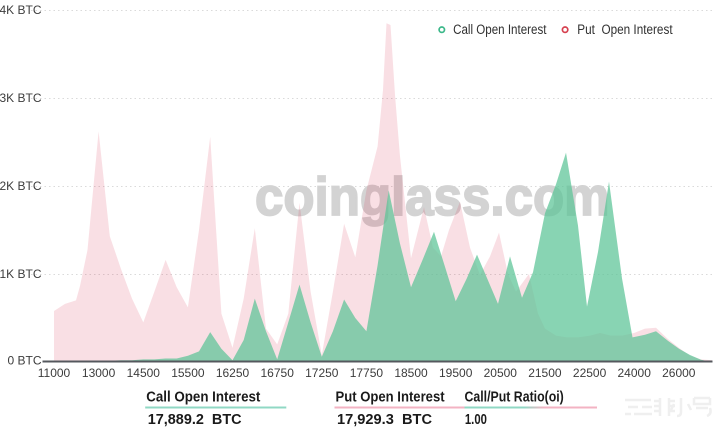  What do you see at coordinates (24, 361) in the screenshot?
I see `svg-text: 0 BTC` at bounding box center [24, 361].